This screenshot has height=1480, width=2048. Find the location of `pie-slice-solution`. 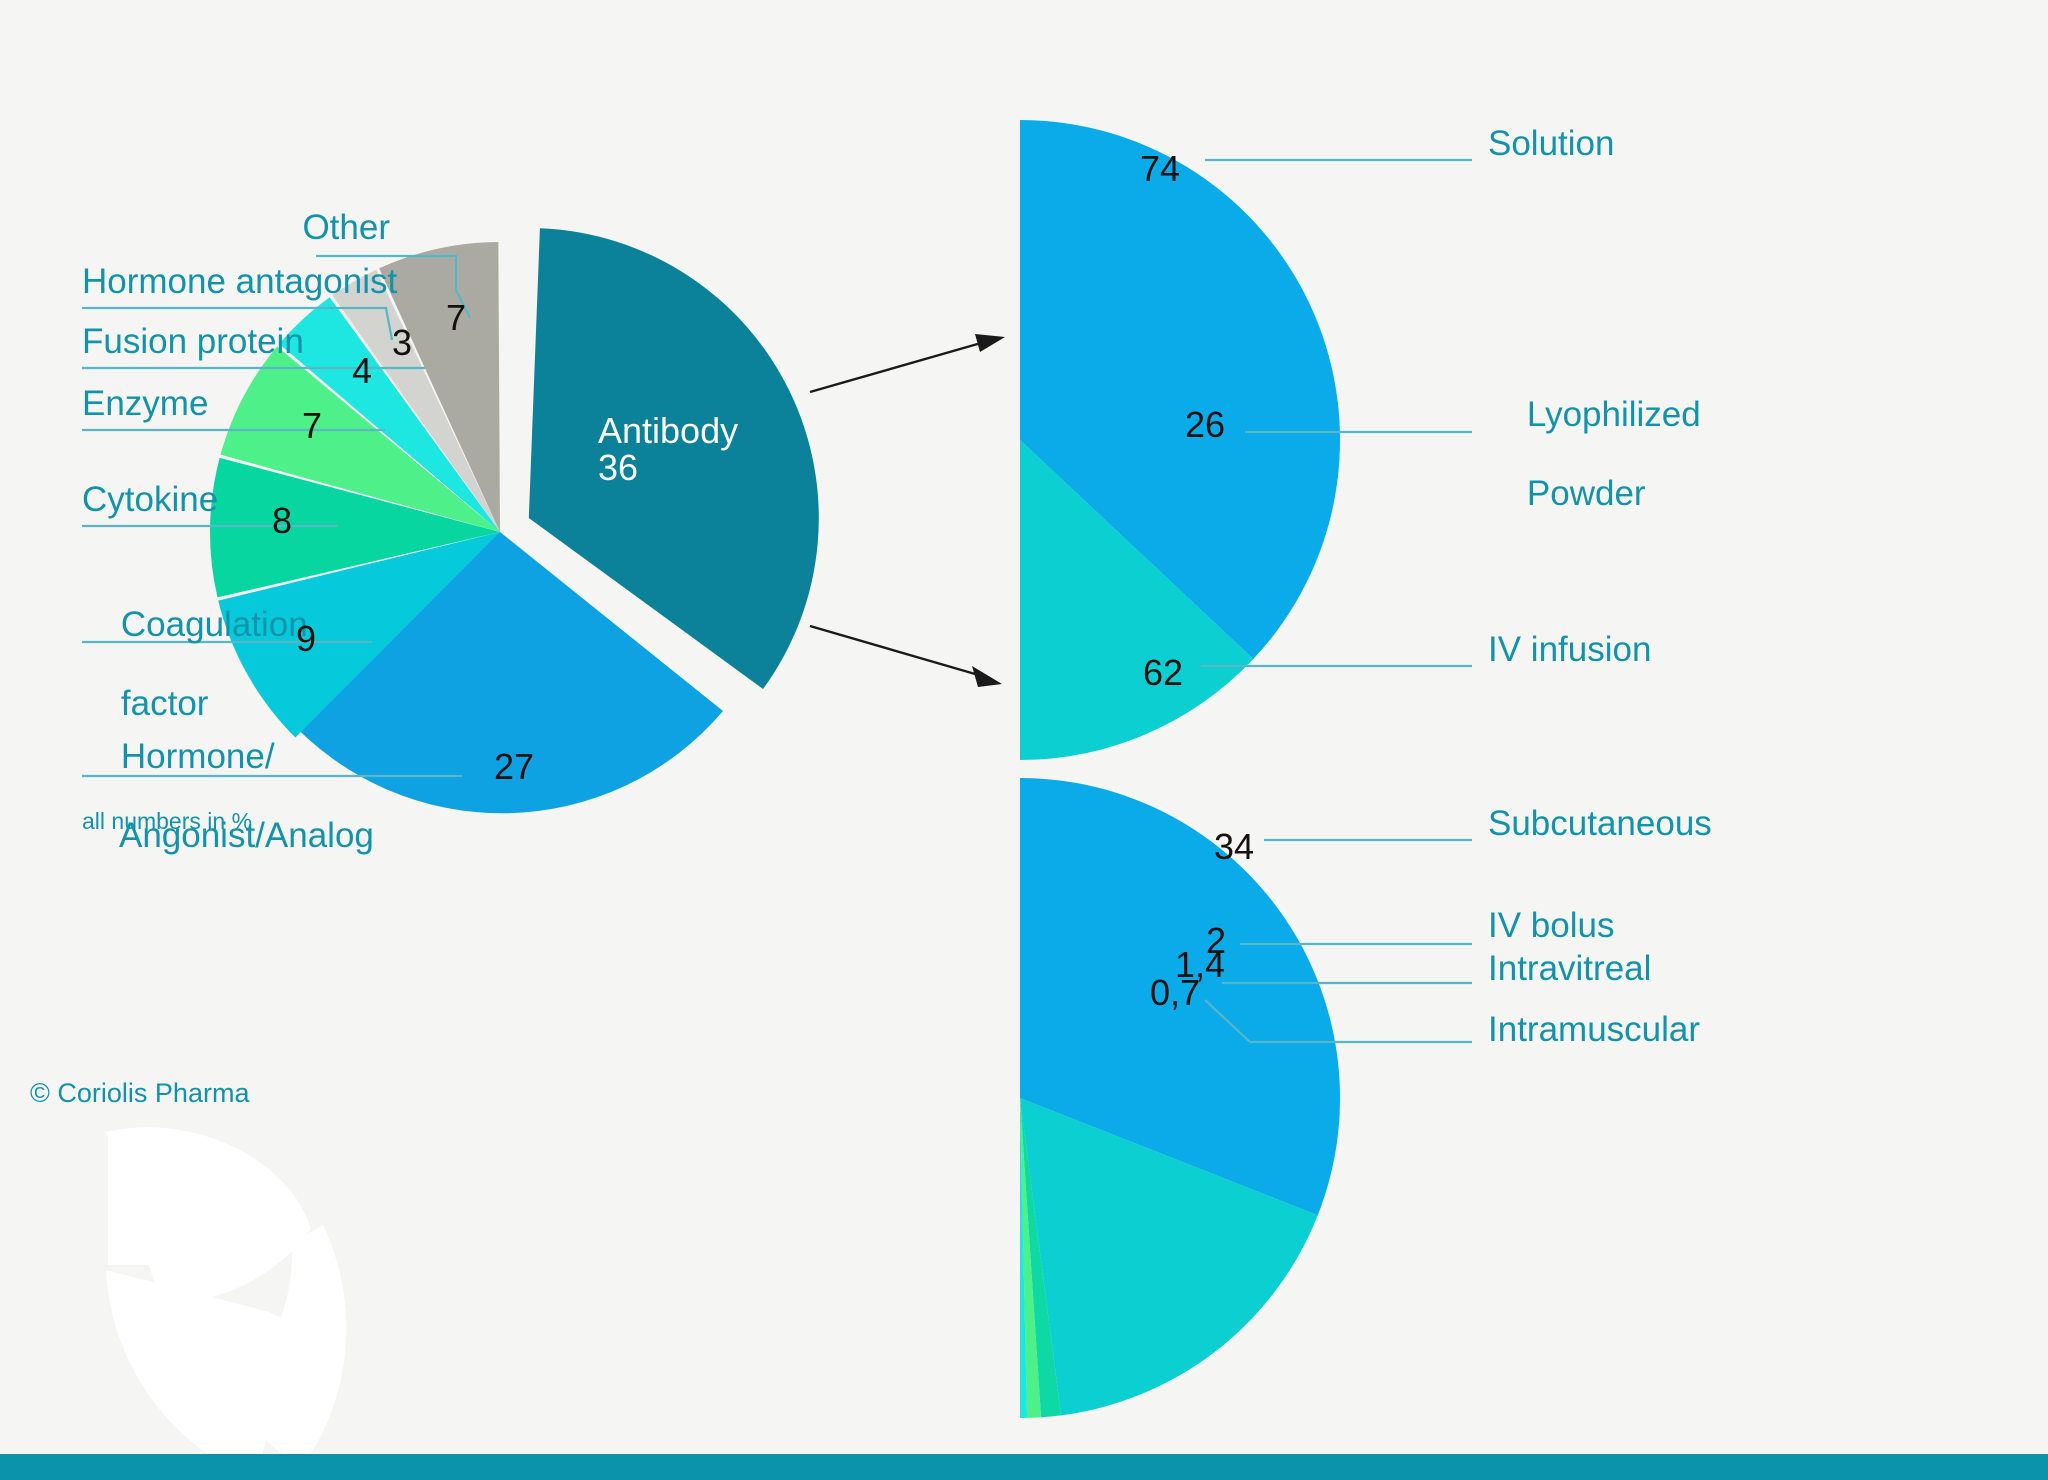

pie-slice-solution is located at coordinates (1180, 390).